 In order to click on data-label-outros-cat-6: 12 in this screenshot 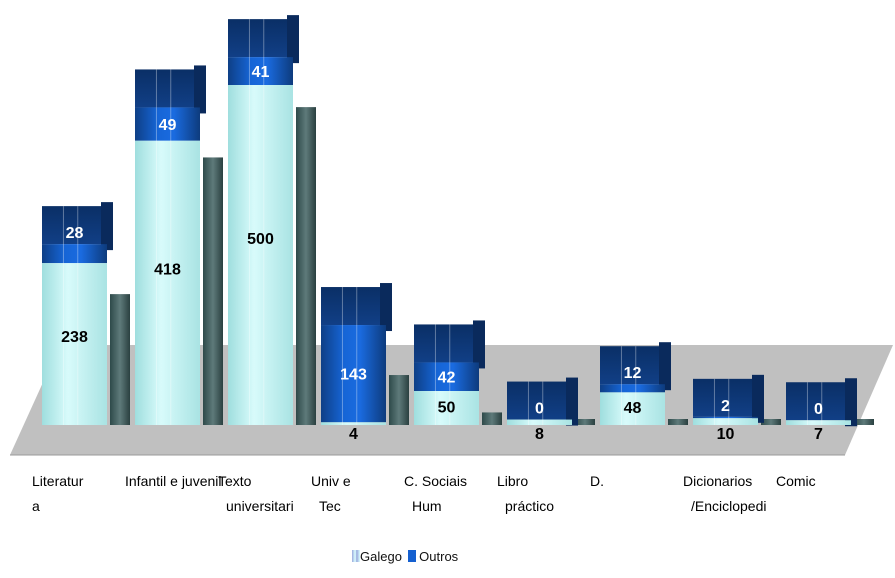, I will do `click(633, 373)`.